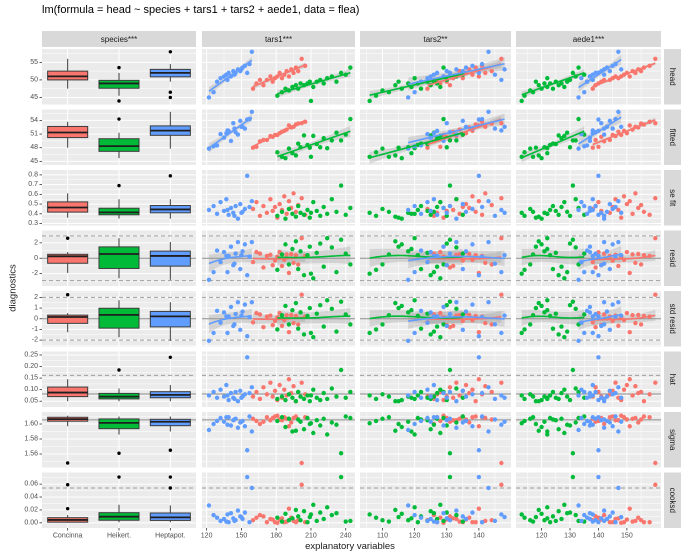  I want to click on regression-line-Heptapot., so click(456, 73).